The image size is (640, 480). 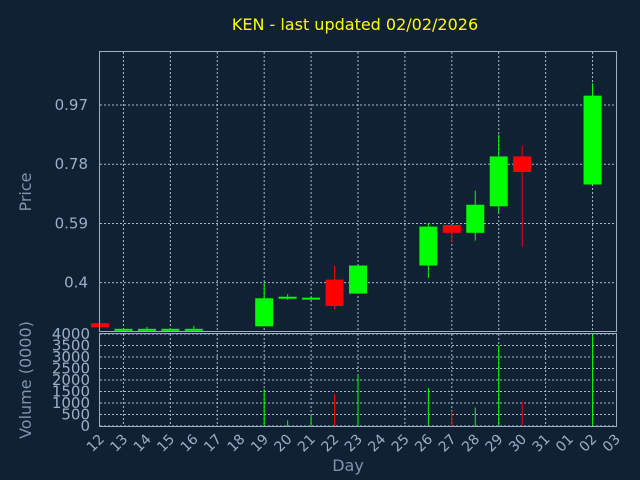 I want to click on volume-tick-label: 2500, so click(x=71, y=369).